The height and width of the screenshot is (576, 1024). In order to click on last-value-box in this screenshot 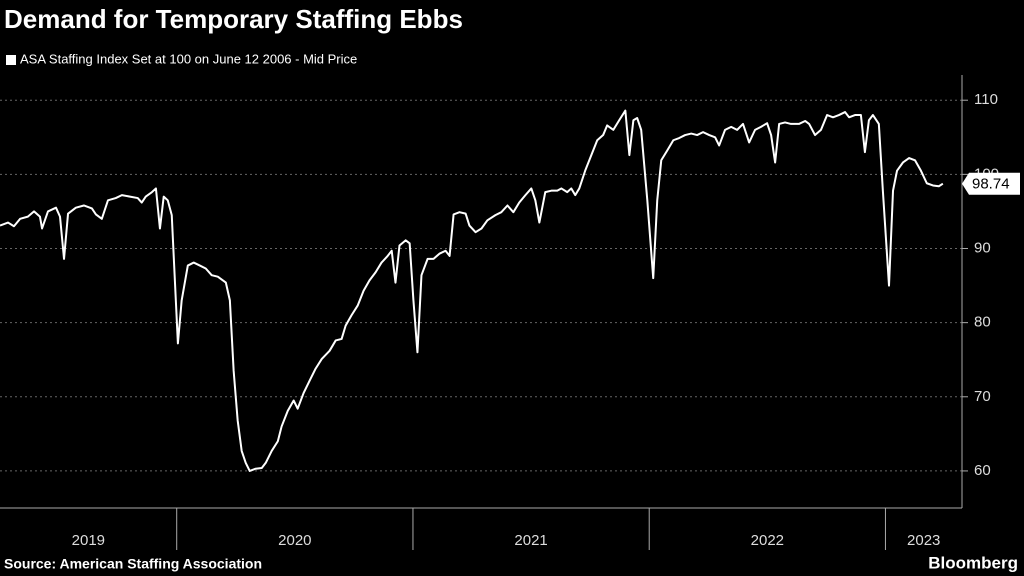, I will do `click(991, 183)`.